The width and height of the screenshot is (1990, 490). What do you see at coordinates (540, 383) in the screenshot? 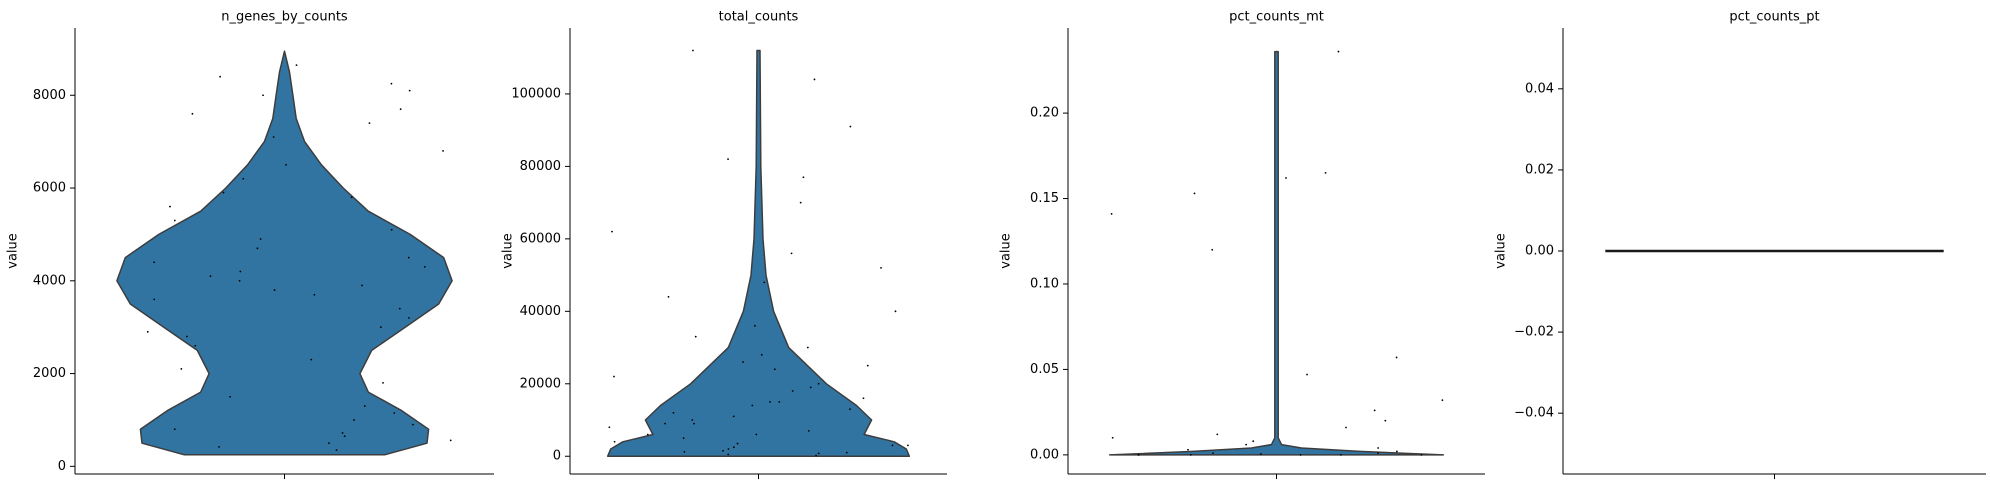
I see `y-tick-label: 20000` at bounding box center [540, 383].